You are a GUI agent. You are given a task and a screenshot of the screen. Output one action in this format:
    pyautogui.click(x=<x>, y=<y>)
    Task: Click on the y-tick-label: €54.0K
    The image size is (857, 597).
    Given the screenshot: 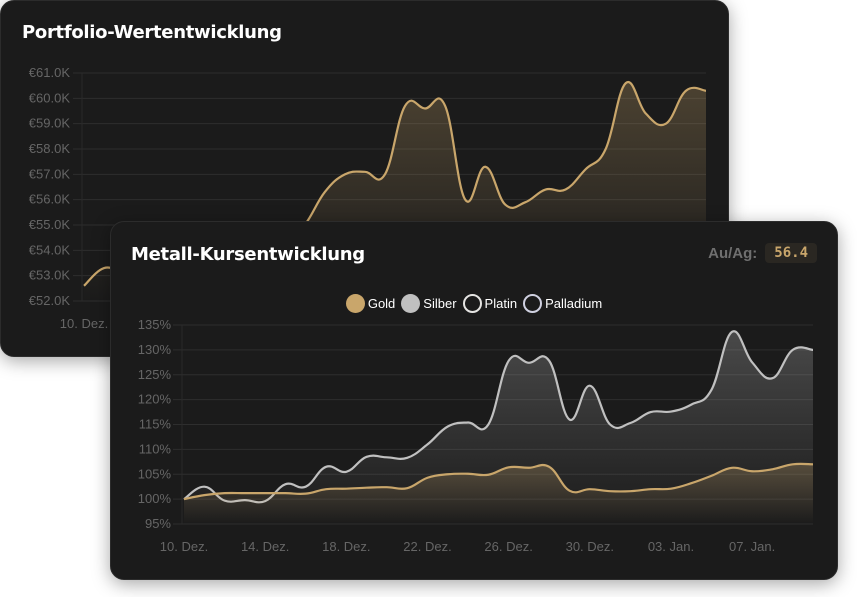 What is the action you would take?
    pyautogui.click(x=50, y=249)
    